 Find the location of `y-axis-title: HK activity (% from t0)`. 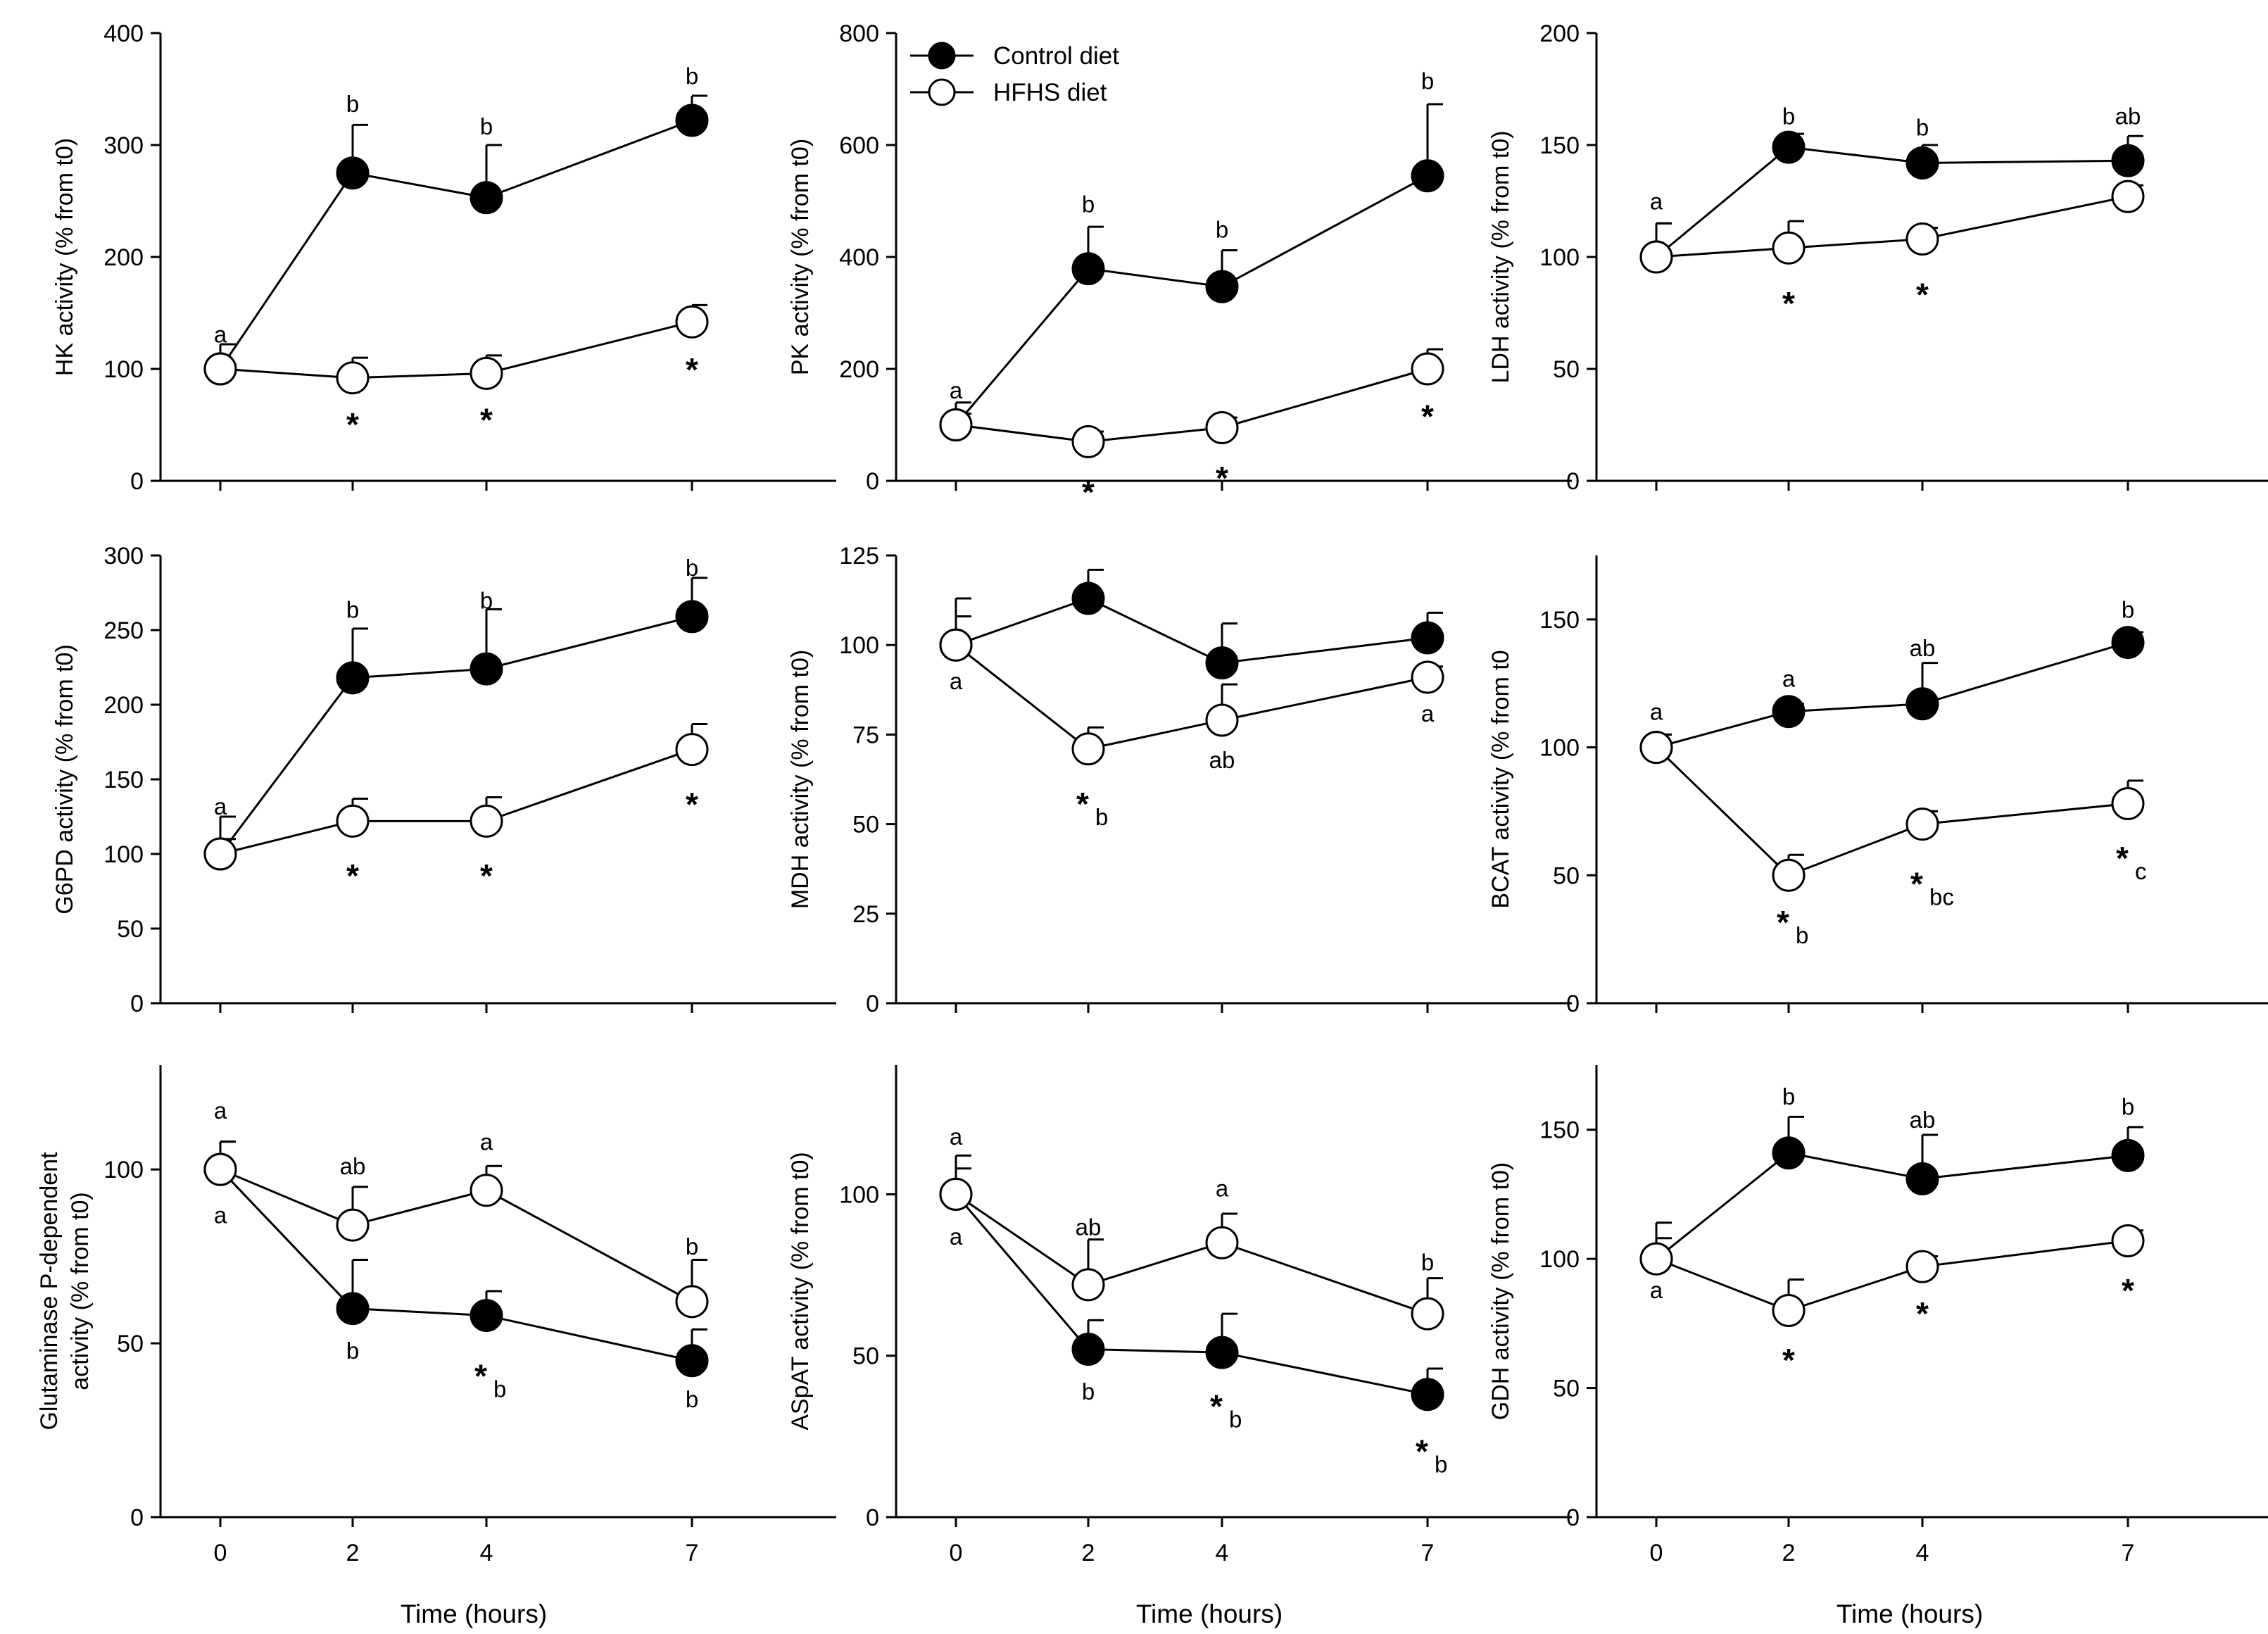

y-axis-title: HK activity (% from t0) is located at coordinates (64, 257).